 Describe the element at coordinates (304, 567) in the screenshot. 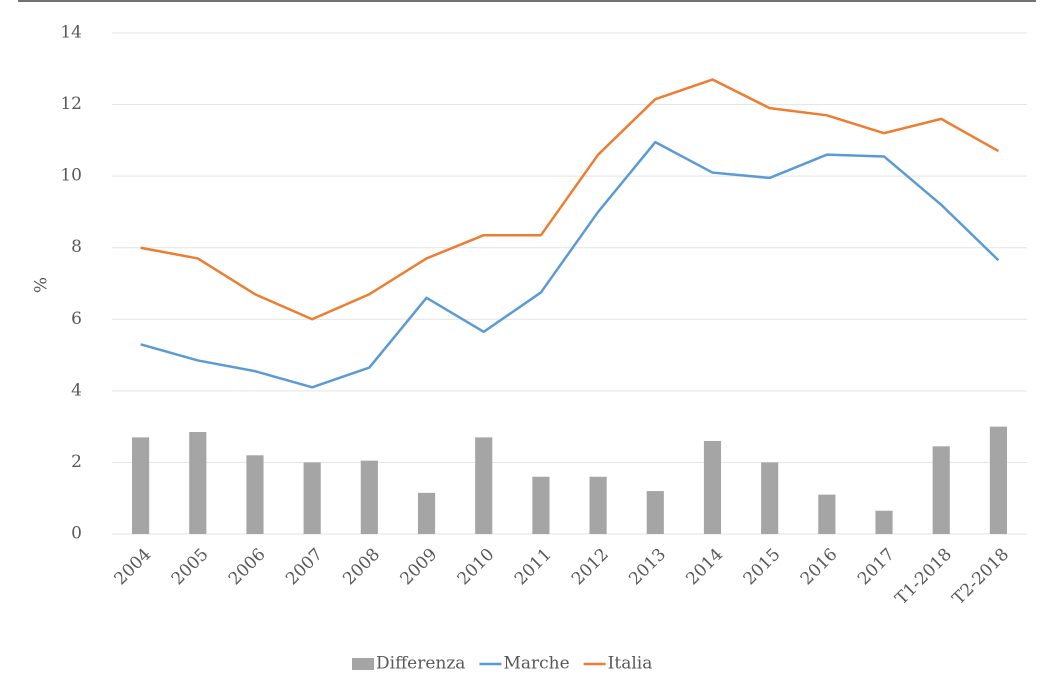

I see `x-tick-label: 2007` at that location.